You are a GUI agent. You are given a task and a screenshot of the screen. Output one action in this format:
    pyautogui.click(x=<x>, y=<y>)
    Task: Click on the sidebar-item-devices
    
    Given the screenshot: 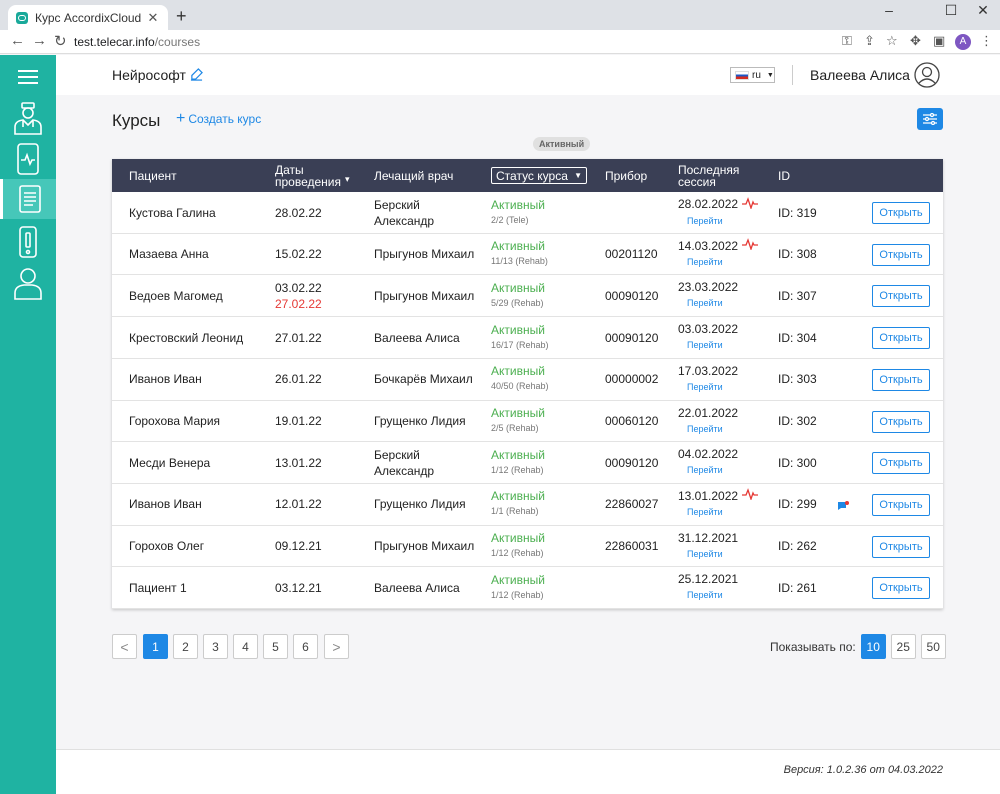 What is the action you would take?
    pyautogui.click(x=28, y=242)
    